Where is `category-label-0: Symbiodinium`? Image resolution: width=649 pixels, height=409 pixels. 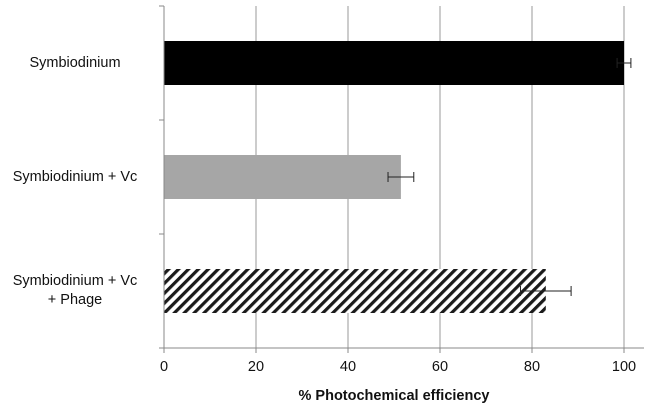 category-label-0: Symbiodinium is located at coordinates (75, 63).